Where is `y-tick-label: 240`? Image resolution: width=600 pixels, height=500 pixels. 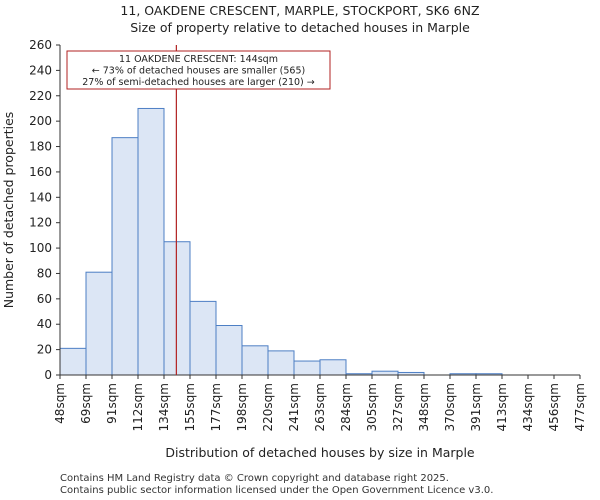
y-tick-label: 240 is located at coordinates (40, 70).